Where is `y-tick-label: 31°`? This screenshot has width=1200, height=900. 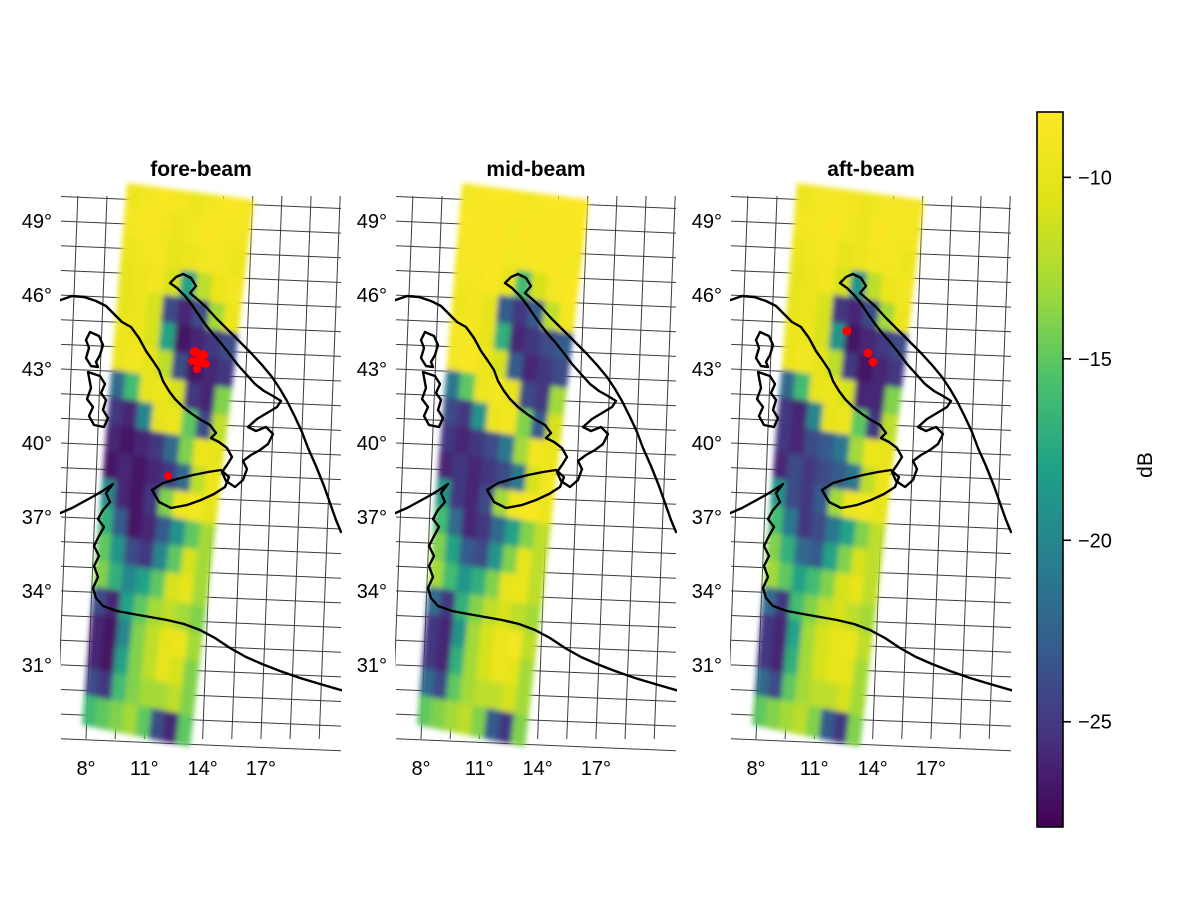
y-tick-label: 31° is located at coordinates (37, 666).